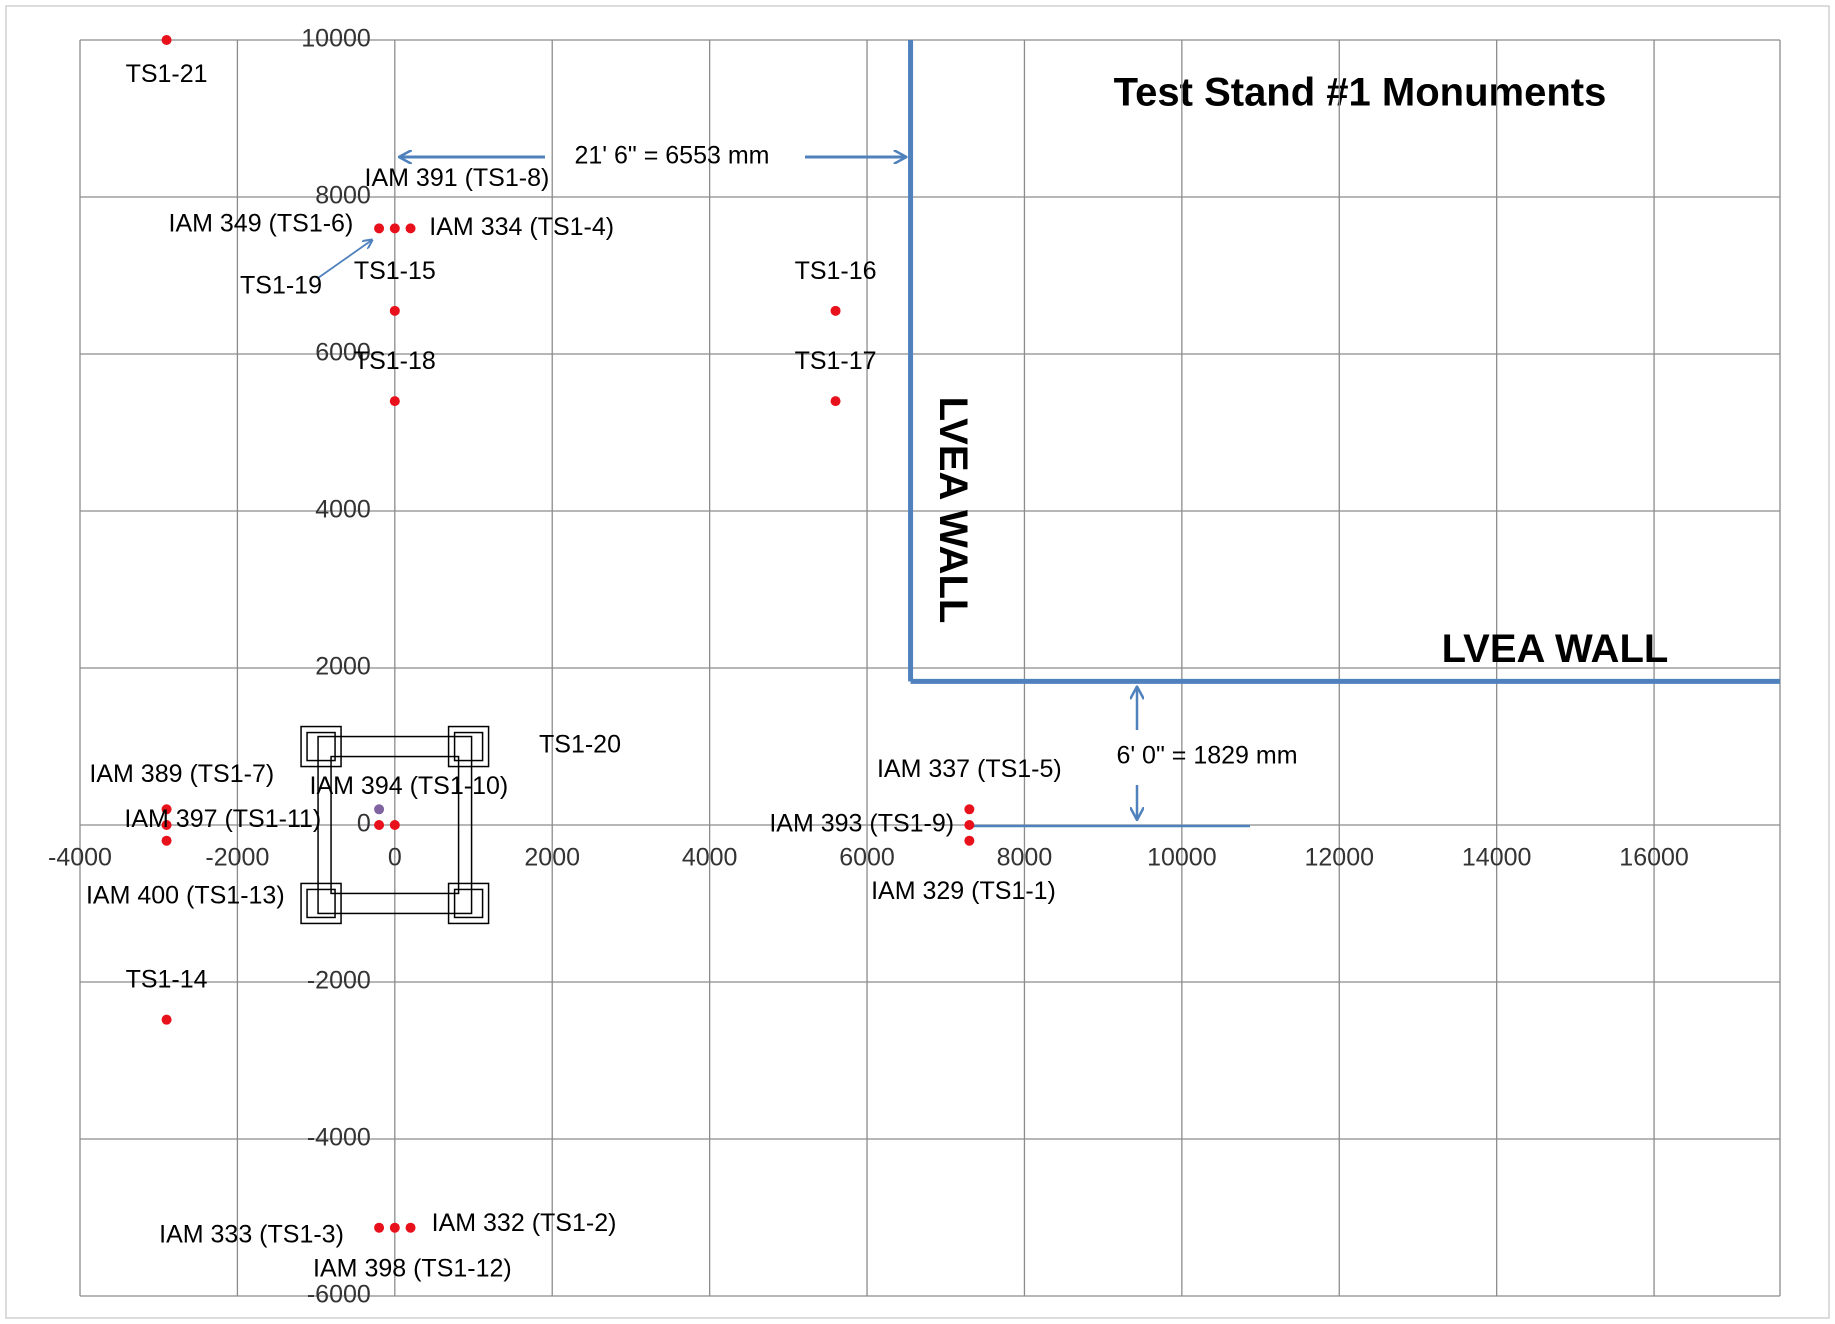 The height and width of the screenshot is (1324, 1835). Describe the element at coordinates (336, 39) in the screenshot. I see `y-tick-label: 10000` at that location.